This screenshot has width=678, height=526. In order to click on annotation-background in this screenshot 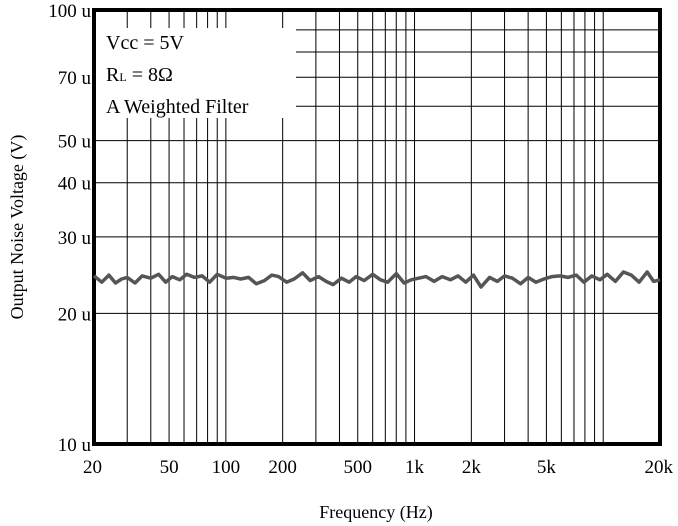, I will do `click(196, 73)`.